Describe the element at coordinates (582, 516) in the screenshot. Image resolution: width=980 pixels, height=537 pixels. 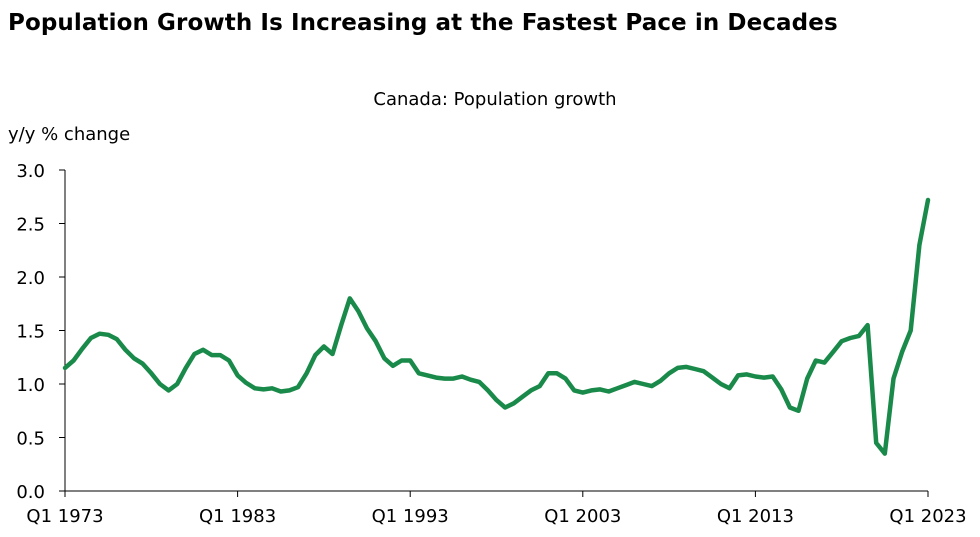
I see `x-tick-label: Q1 2003` at that location.